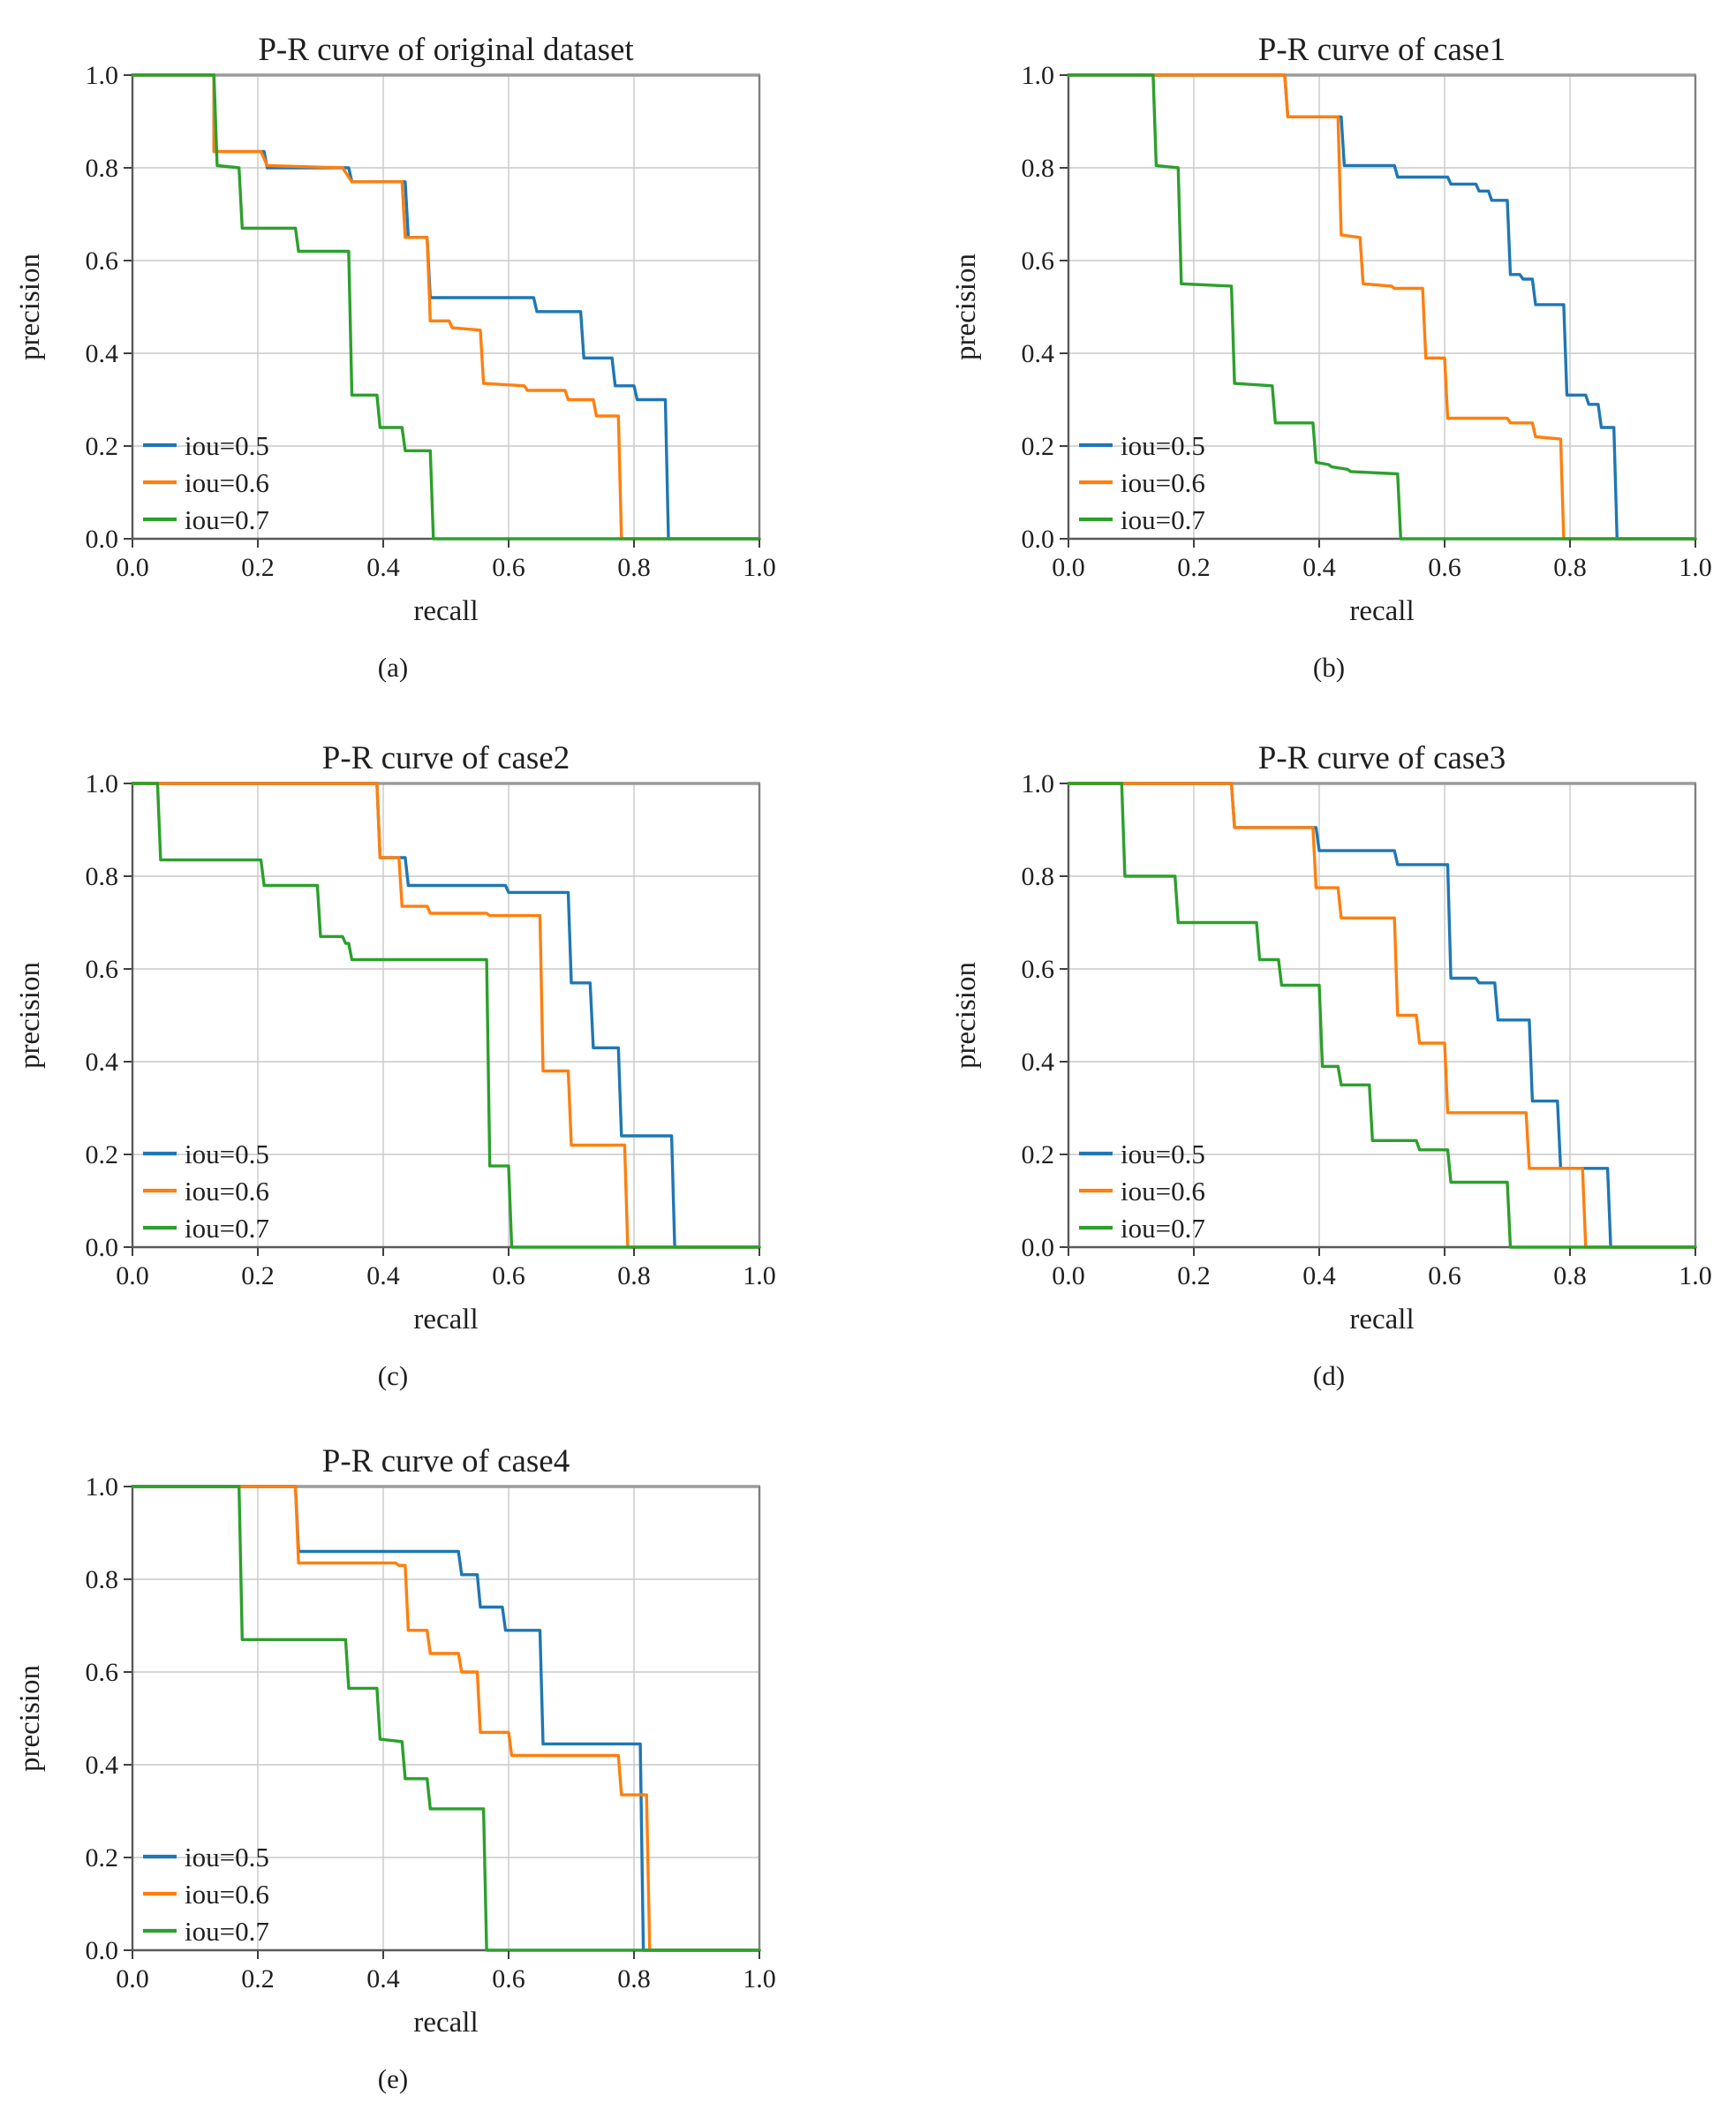 The image size is (1736, 2126). What do you see at coordinates (446, 758) in the screenshot?
I see `chart-title: P-R curve of case2` at bounding box center [446, 758].